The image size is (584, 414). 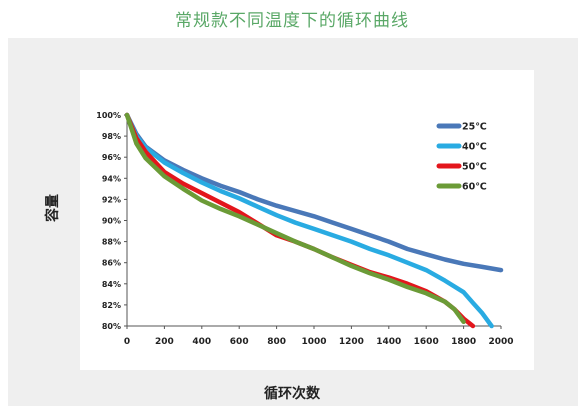 I want to click on y-axis-label-box: 容量, so click(x=54, y=240).